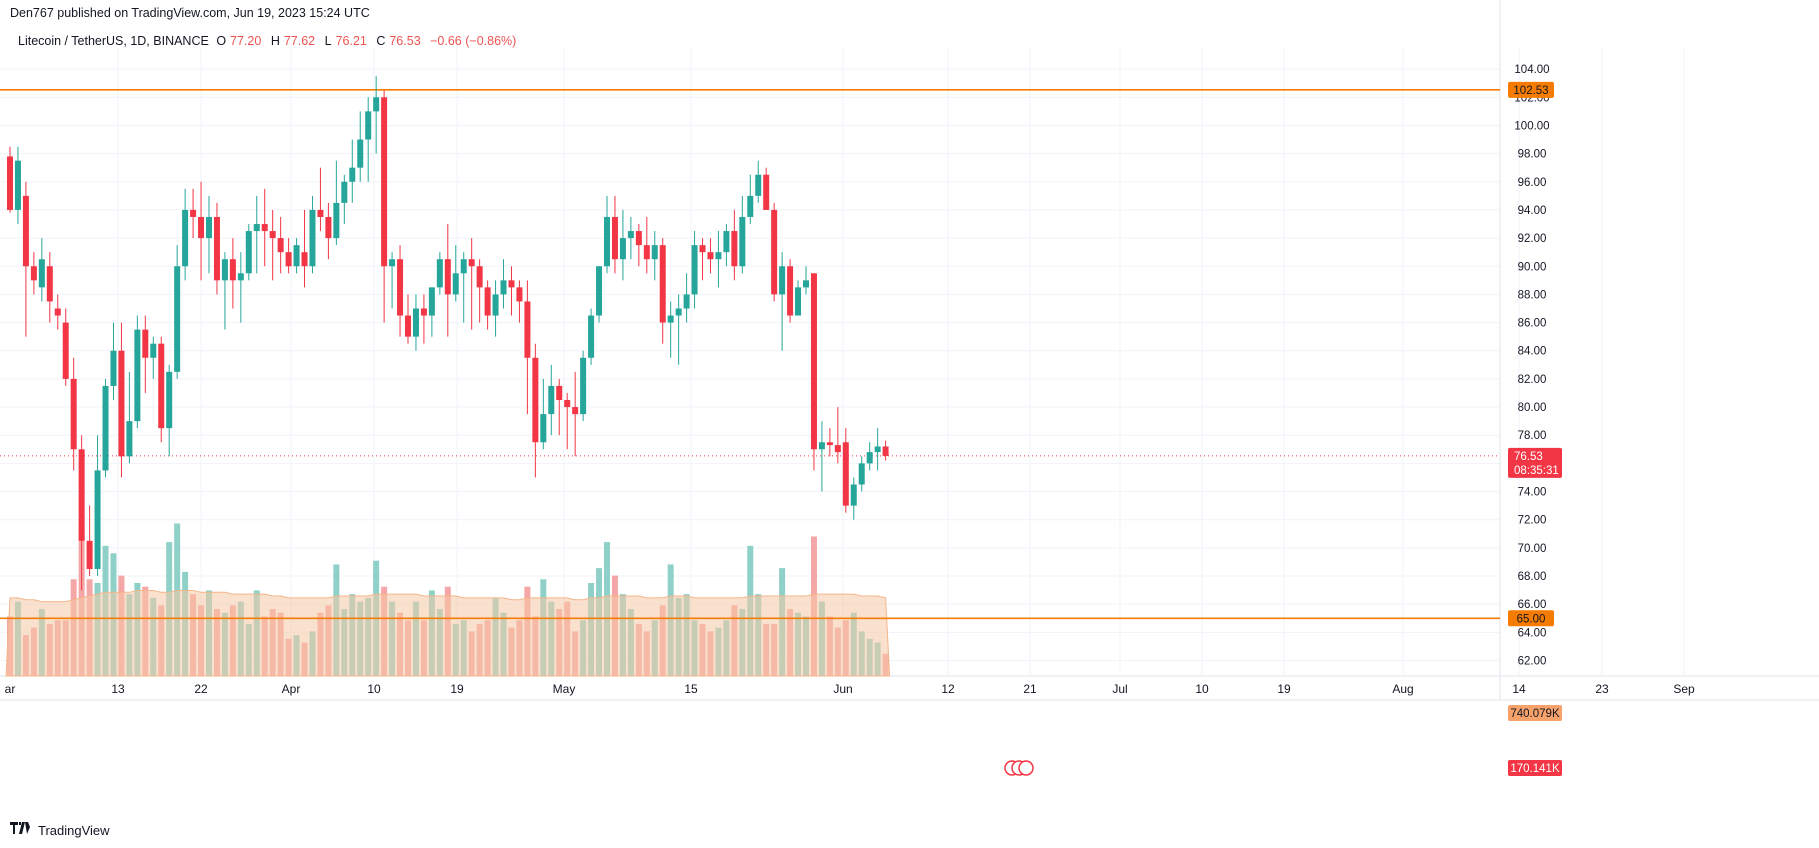 Image resolution: width=1819 pixels, height=848 pixels. Describe the element at coordinates (381, 41) in the screenshot. I see `close-label: C` at that location.